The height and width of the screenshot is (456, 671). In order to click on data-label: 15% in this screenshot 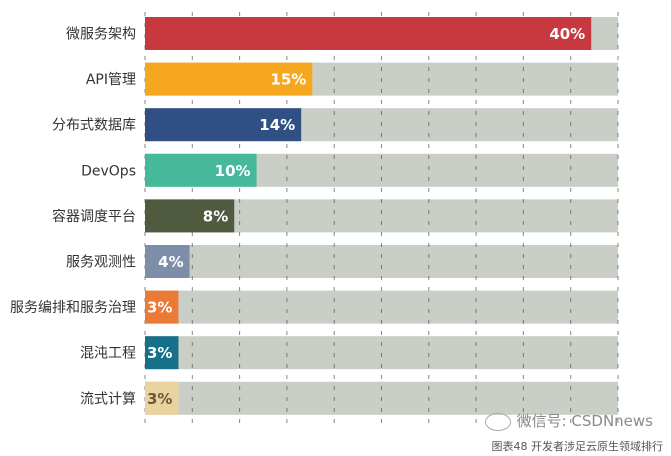, I will do `click(288, 80)`.